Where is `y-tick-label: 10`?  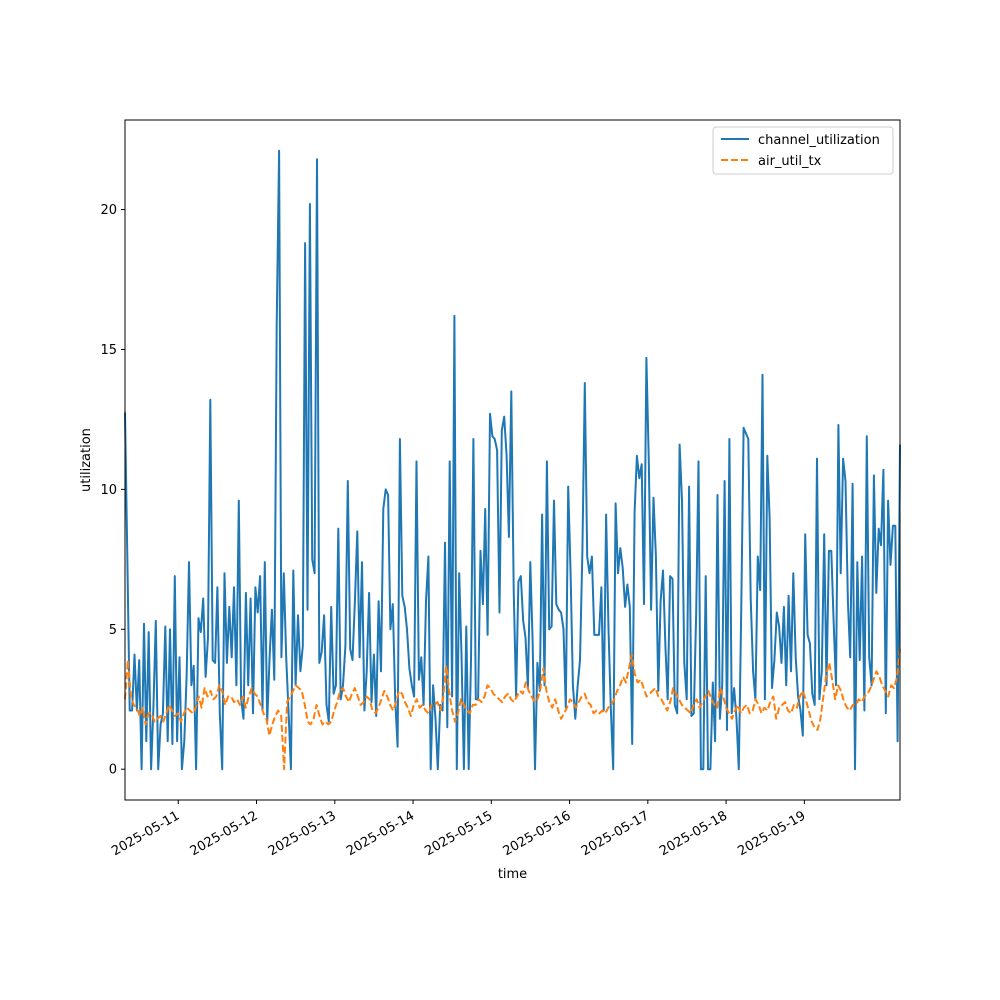 y-tick-label: 10 is located at coordinates (108, 490).